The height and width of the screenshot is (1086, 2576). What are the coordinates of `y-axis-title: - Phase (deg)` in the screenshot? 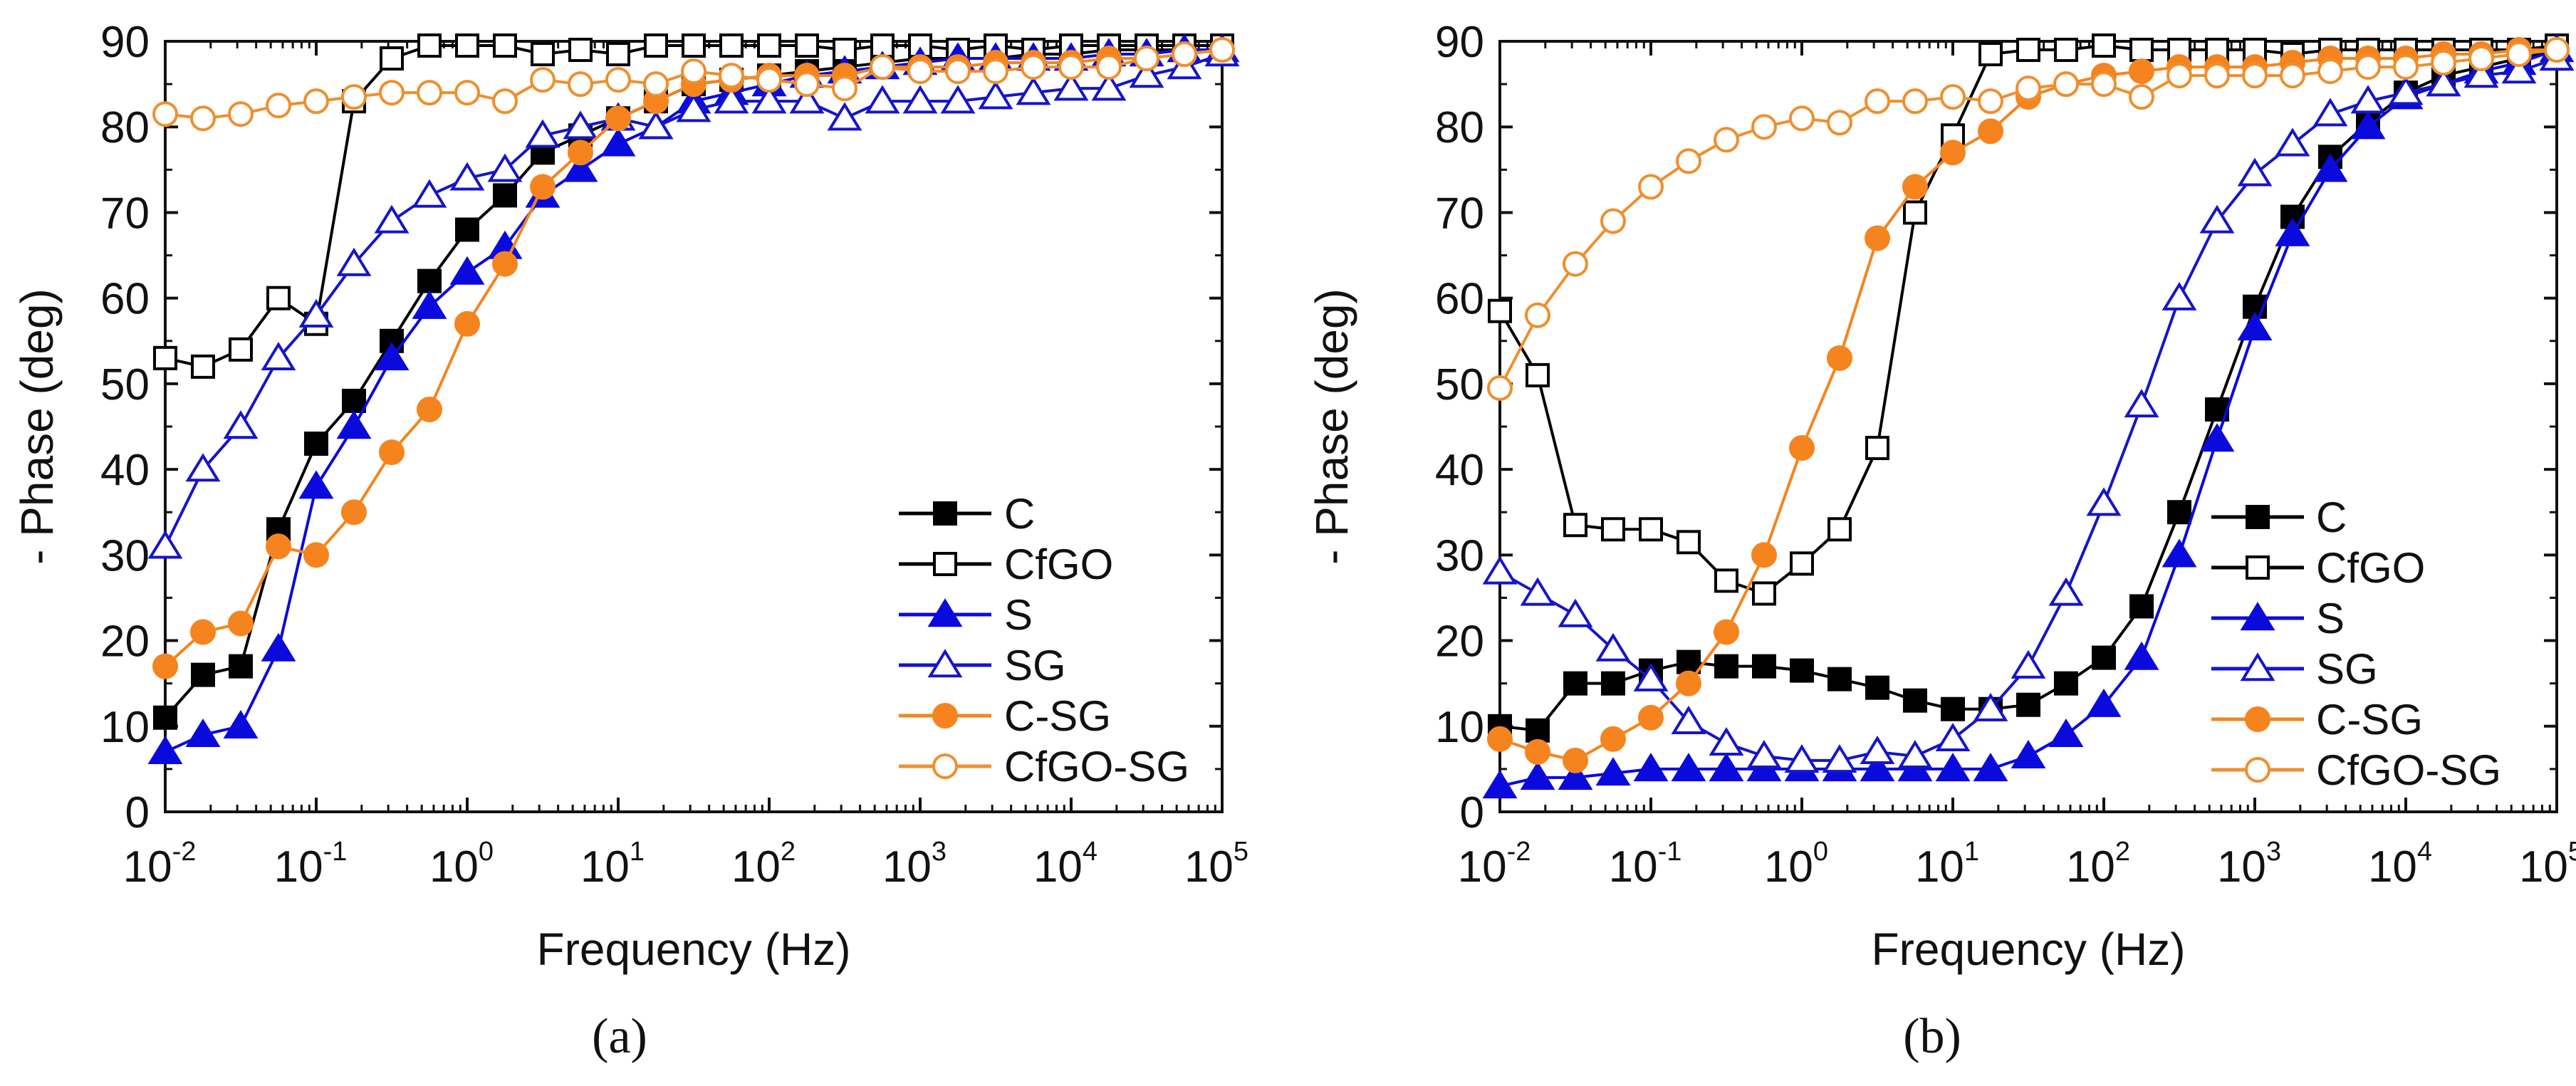 It's located at (37, 427).